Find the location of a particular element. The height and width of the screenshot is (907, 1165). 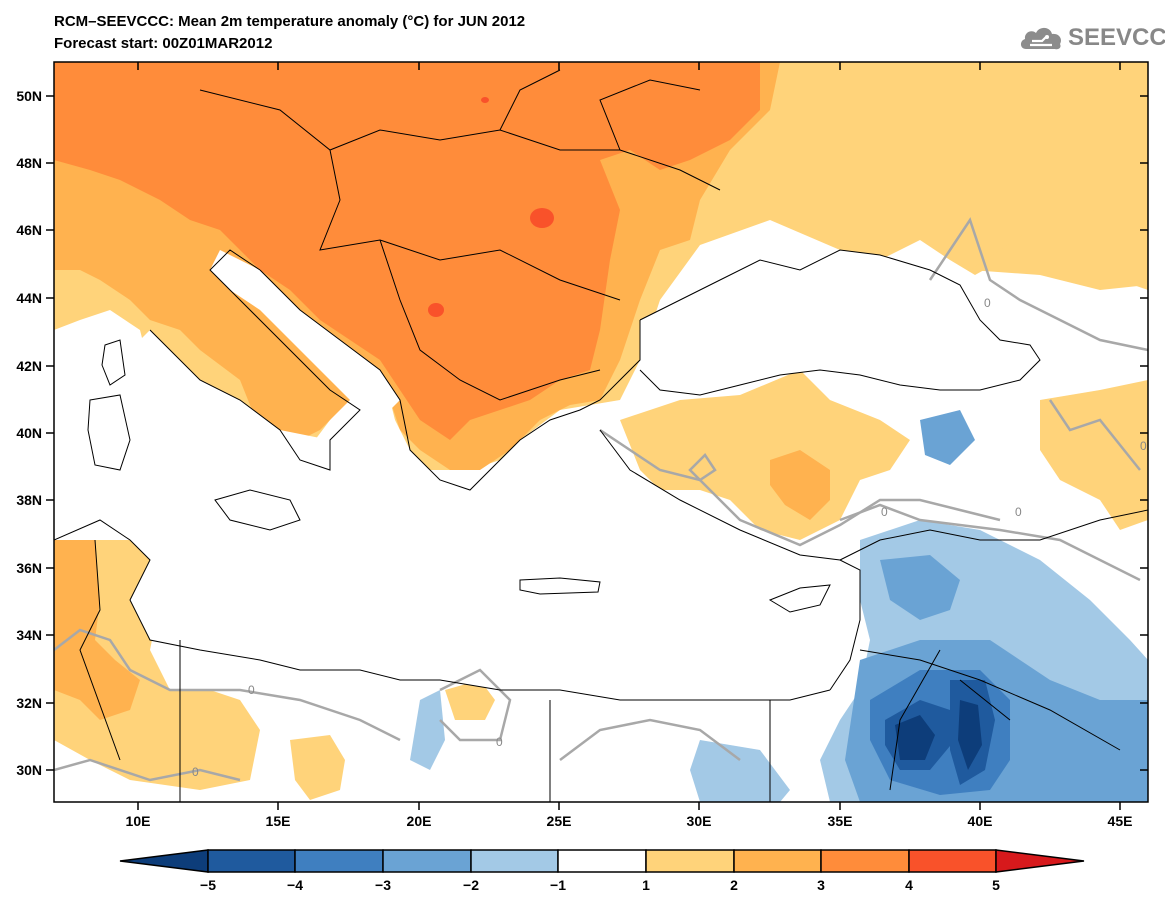

coast-africa is located at coordinates (442, 610).